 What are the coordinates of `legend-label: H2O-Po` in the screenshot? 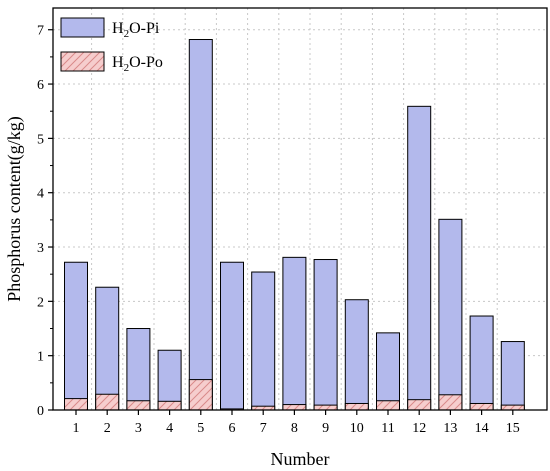 It's located at (137, 64).